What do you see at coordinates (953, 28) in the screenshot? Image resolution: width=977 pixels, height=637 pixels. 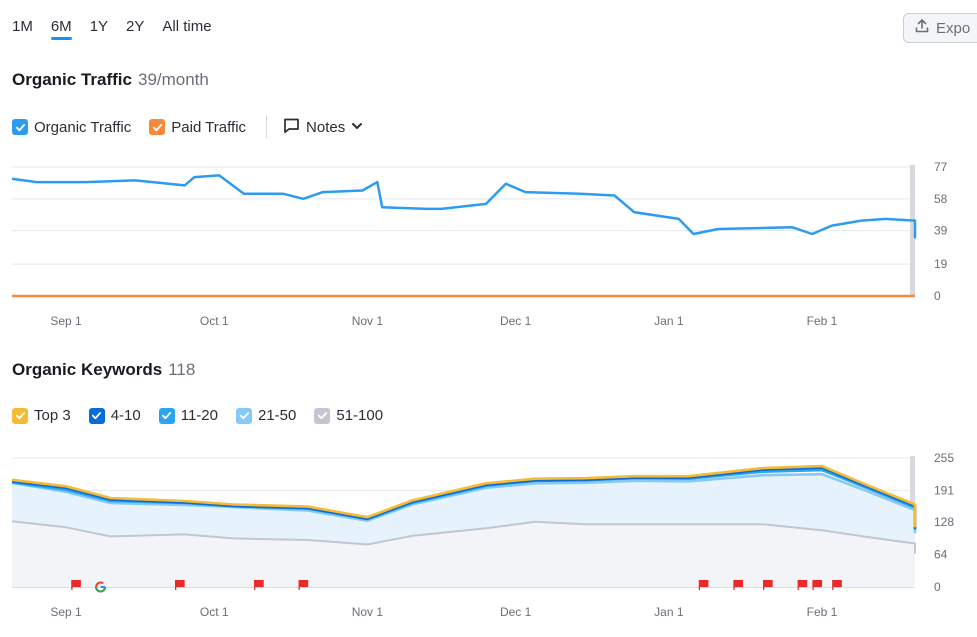 I see `export-label: Expo` at bounding box center [953, 28].